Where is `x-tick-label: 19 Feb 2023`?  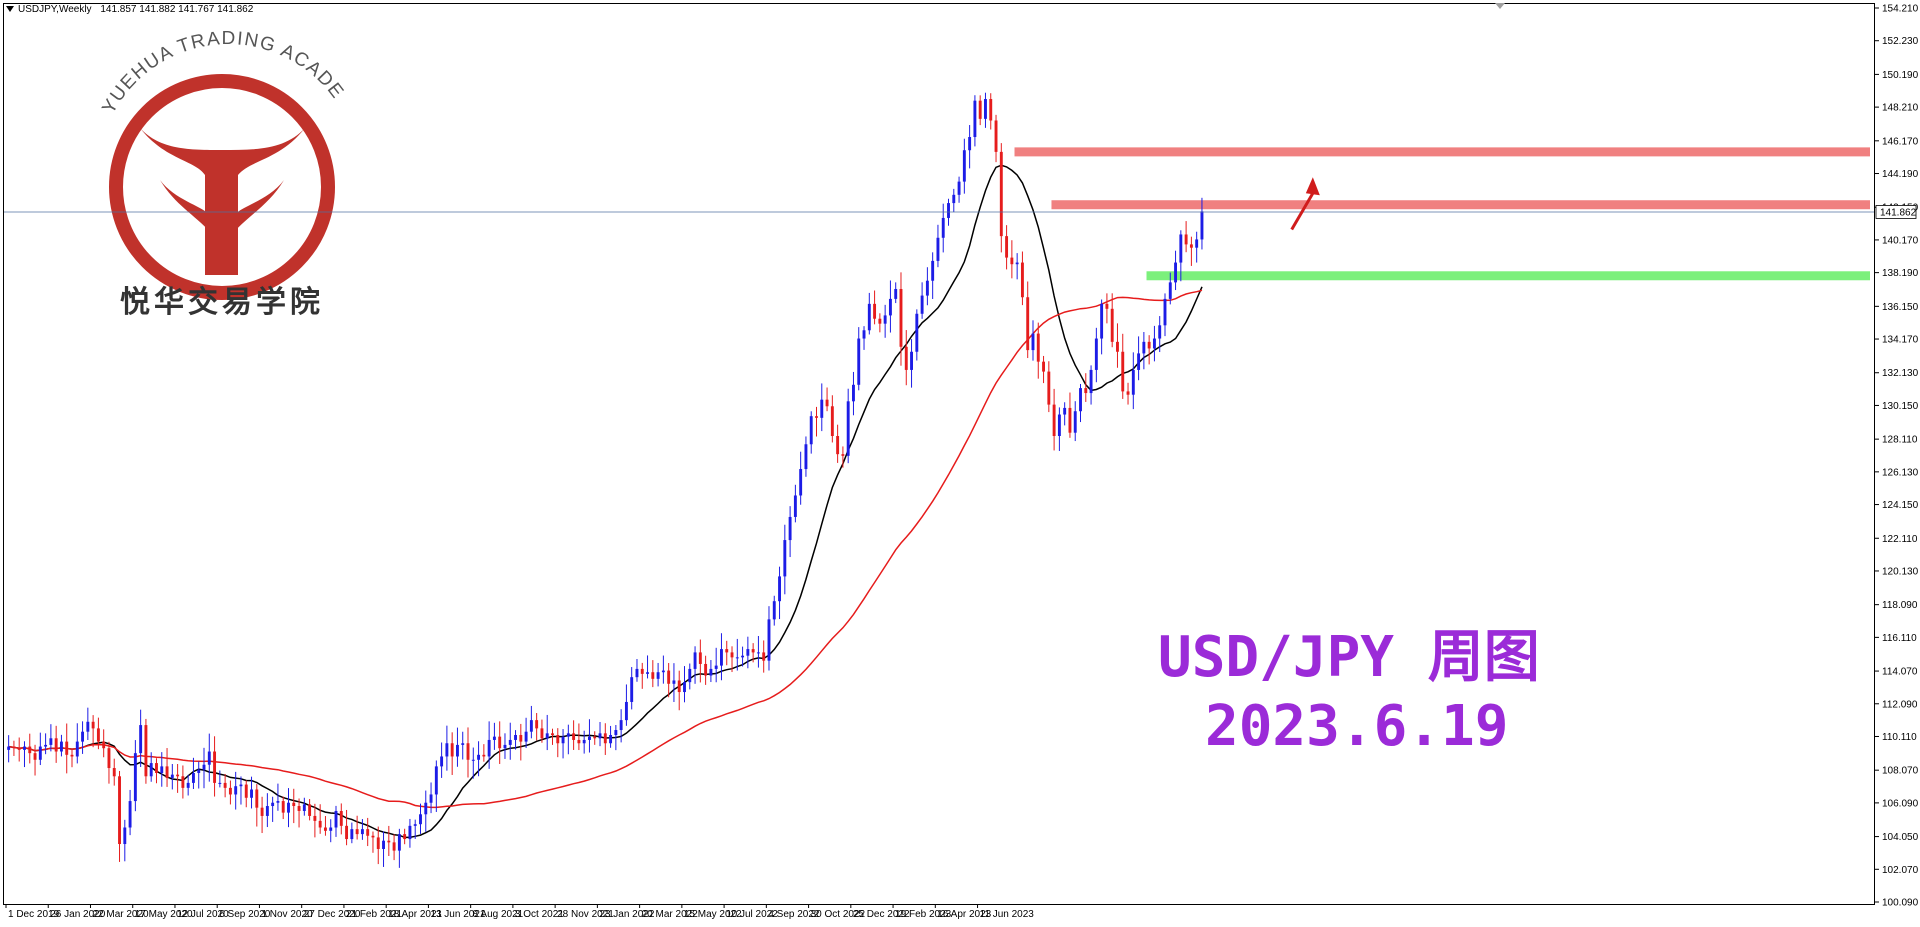
x-tick-label: 19 Feb 2023 is located at coordinates (923, 914).